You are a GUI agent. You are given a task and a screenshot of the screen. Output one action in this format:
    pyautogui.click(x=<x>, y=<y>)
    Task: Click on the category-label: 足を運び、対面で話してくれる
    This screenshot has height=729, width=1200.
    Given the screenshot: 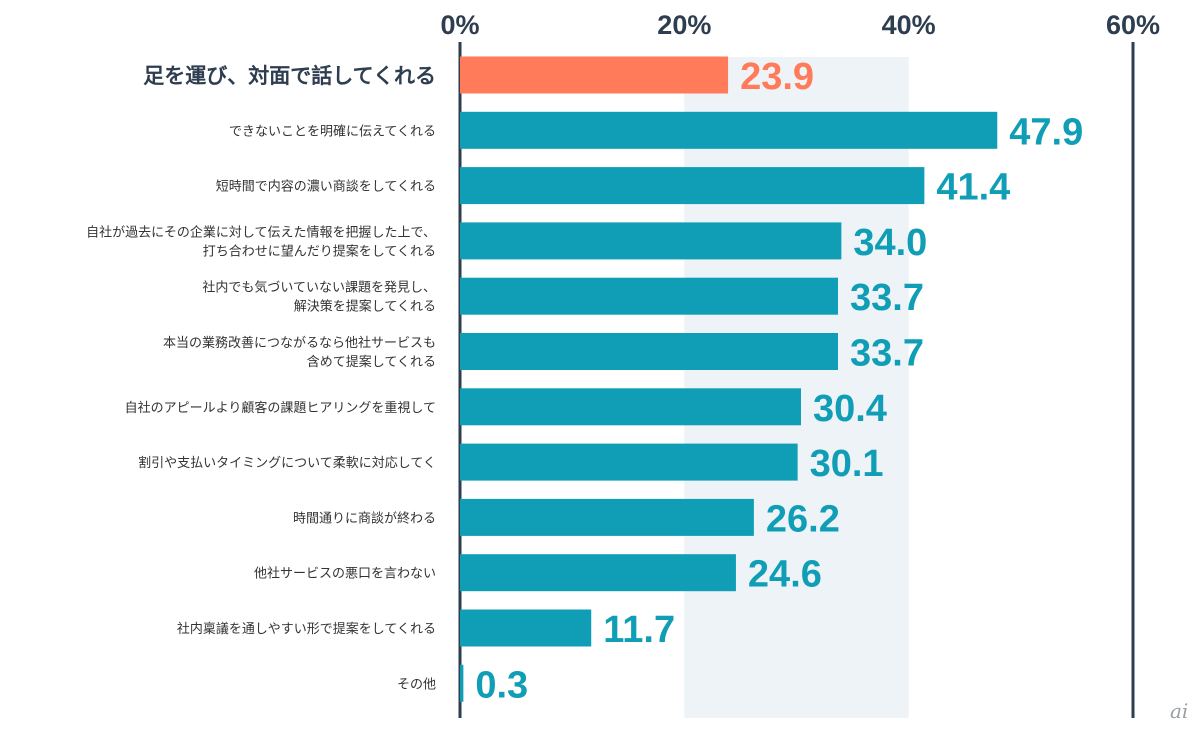 What is the action you would take?
    pyautogui.click(x=289, y=76)
    